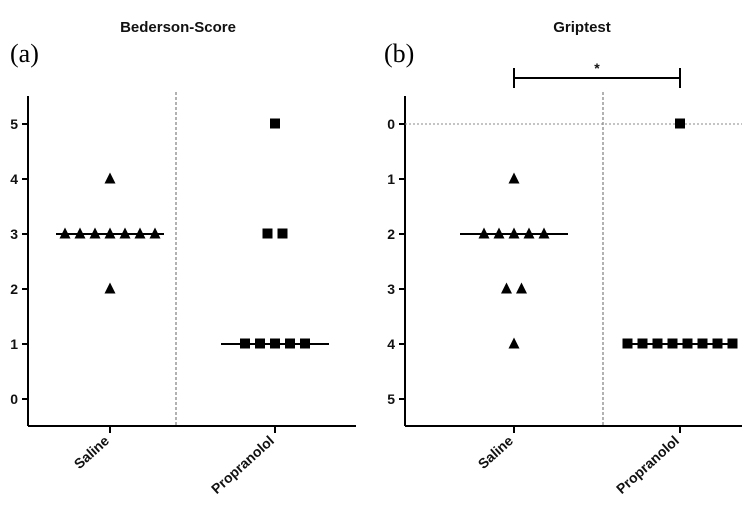 The image size is (752, 524). I want to click on significance-bracket: *, so click(597, 74).